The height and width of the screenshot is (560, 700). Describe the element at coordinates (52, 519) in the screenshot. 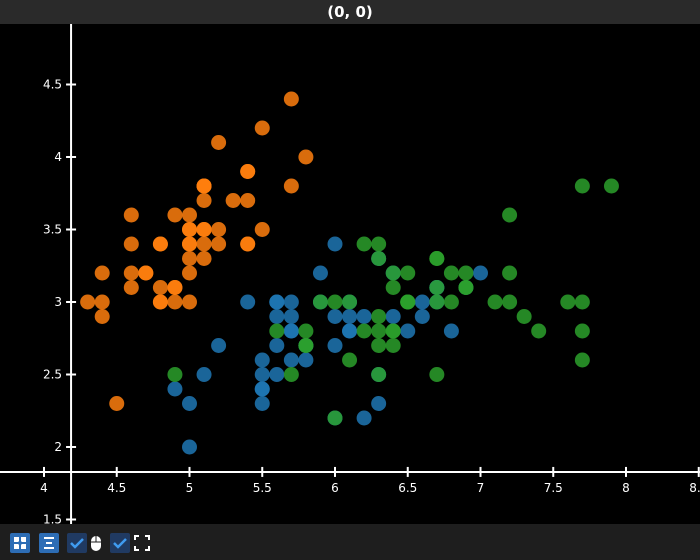

I see `y-tick-label: 1.5` at that location.